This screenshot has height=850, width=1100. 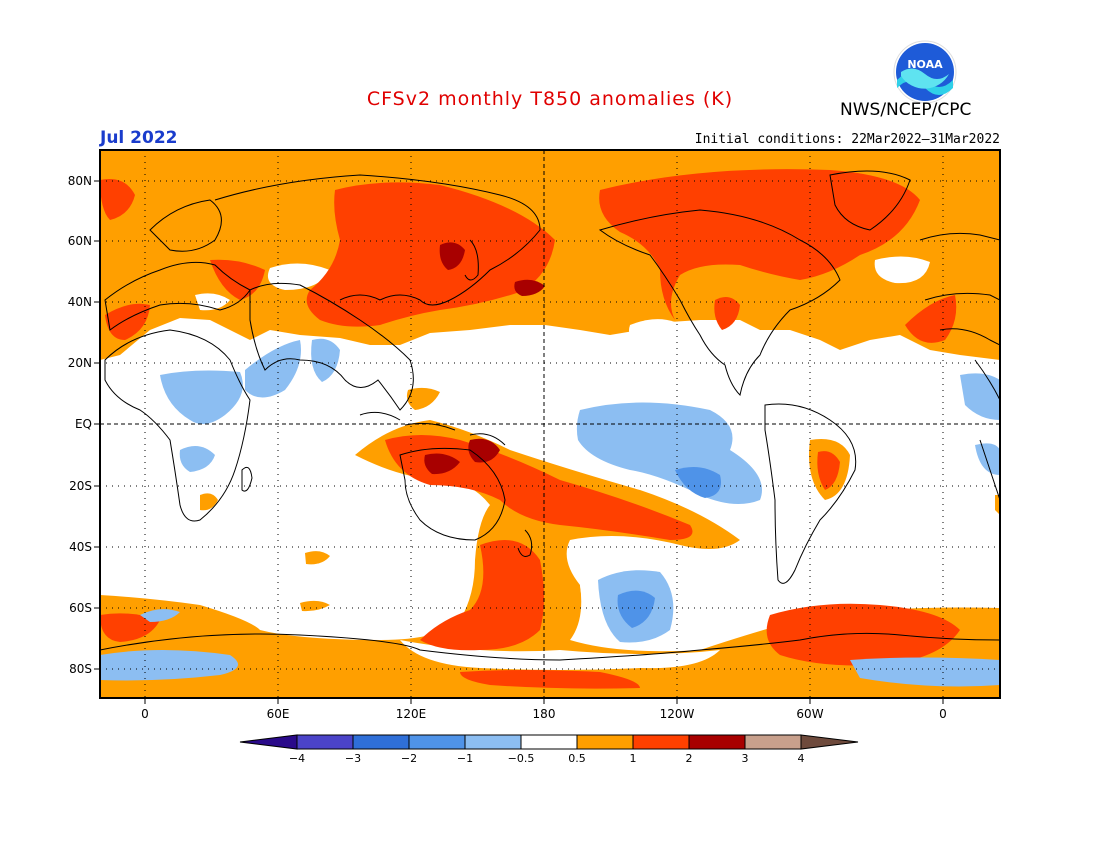 What do you see at coordinates (471, 260) in the screenshot?
I see `coastline-kamchatka` at bounding box center [471, 260].